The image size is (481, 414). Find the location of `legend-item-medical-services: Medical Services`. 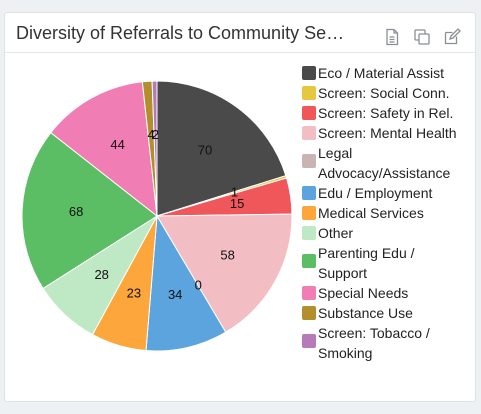

legend-item-medical-services: Medical Services is located at coordinates (363, 213).